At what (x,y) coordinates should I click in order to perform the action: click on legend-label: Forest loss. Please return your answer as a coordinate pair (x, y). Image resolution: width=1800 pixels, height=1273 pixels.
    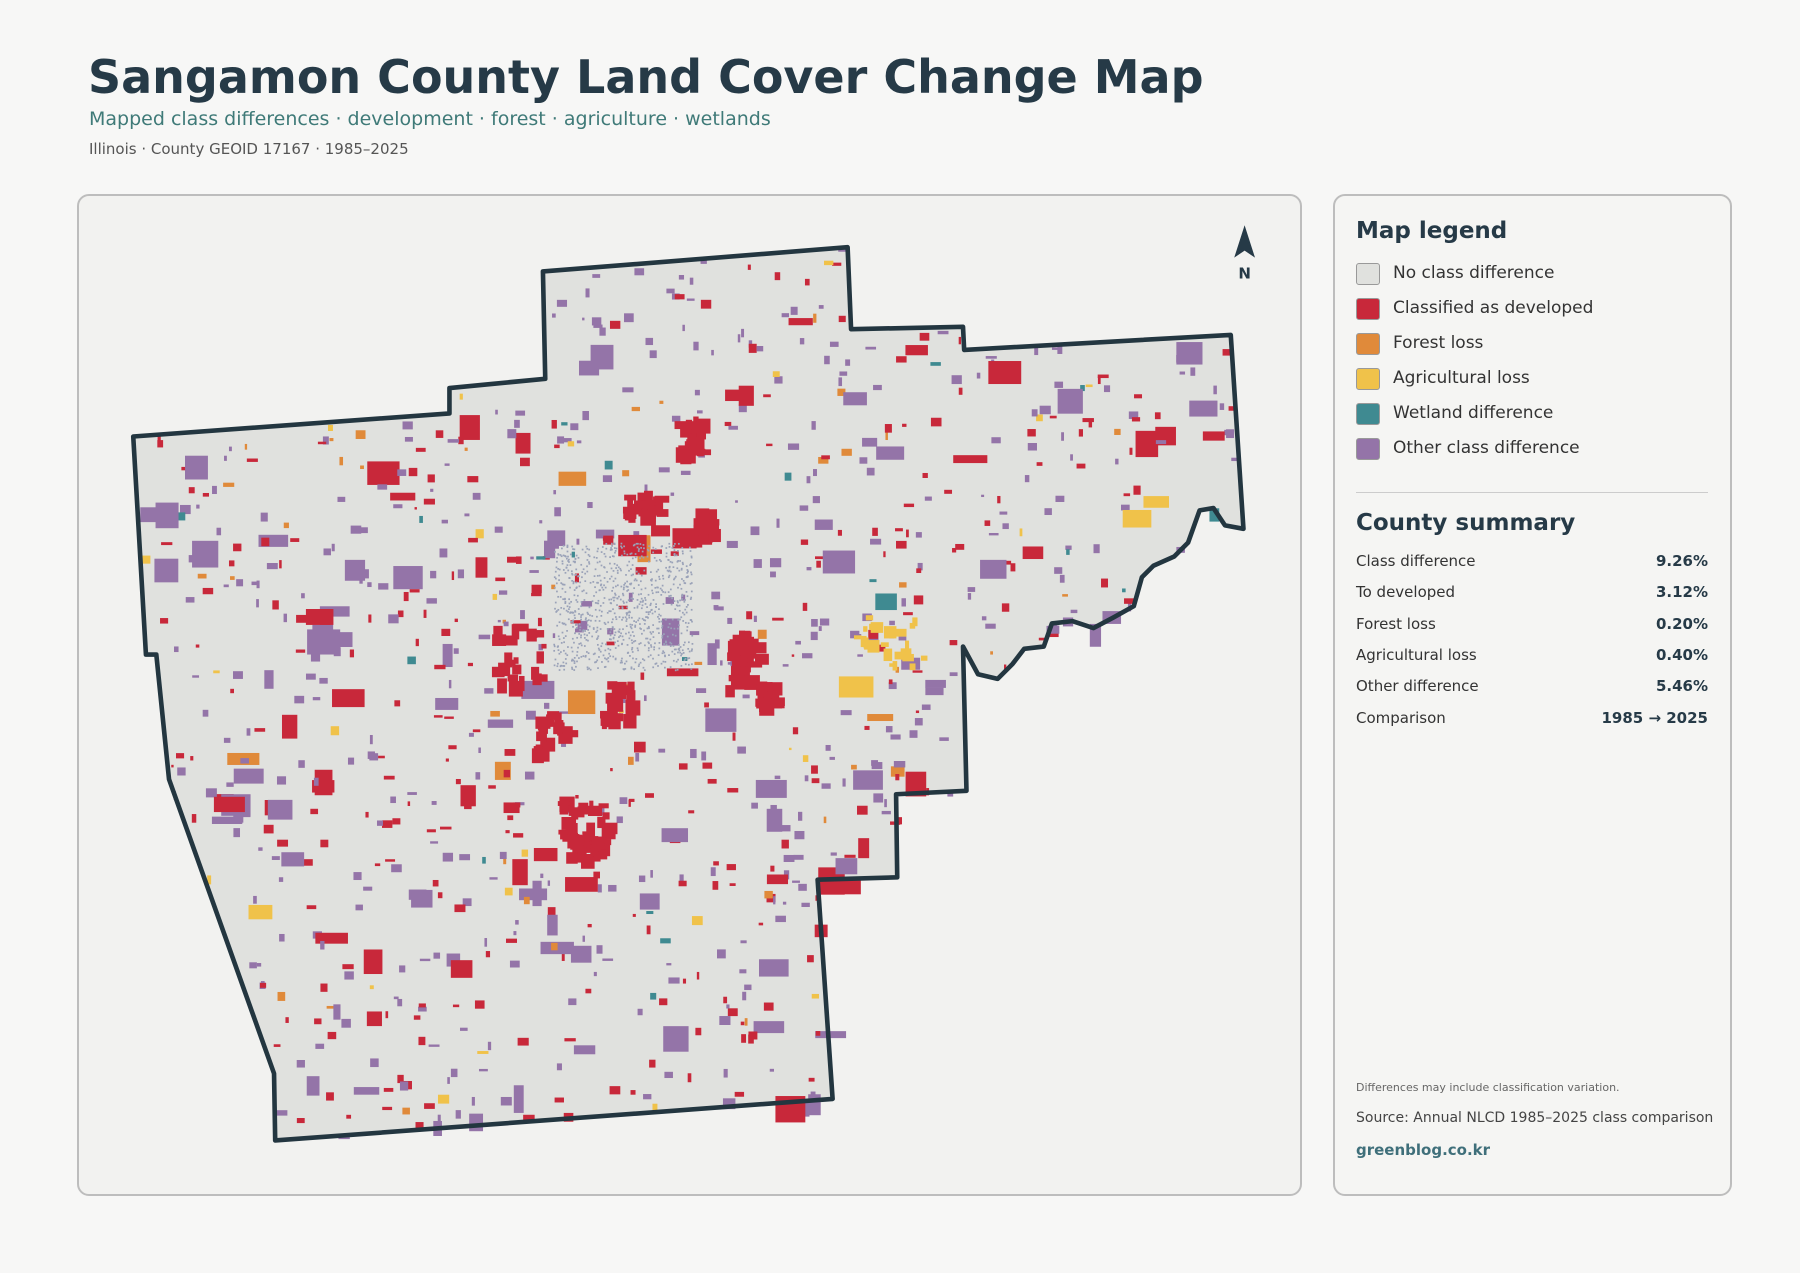
    Looking at the image, I should click on (1438, 343).